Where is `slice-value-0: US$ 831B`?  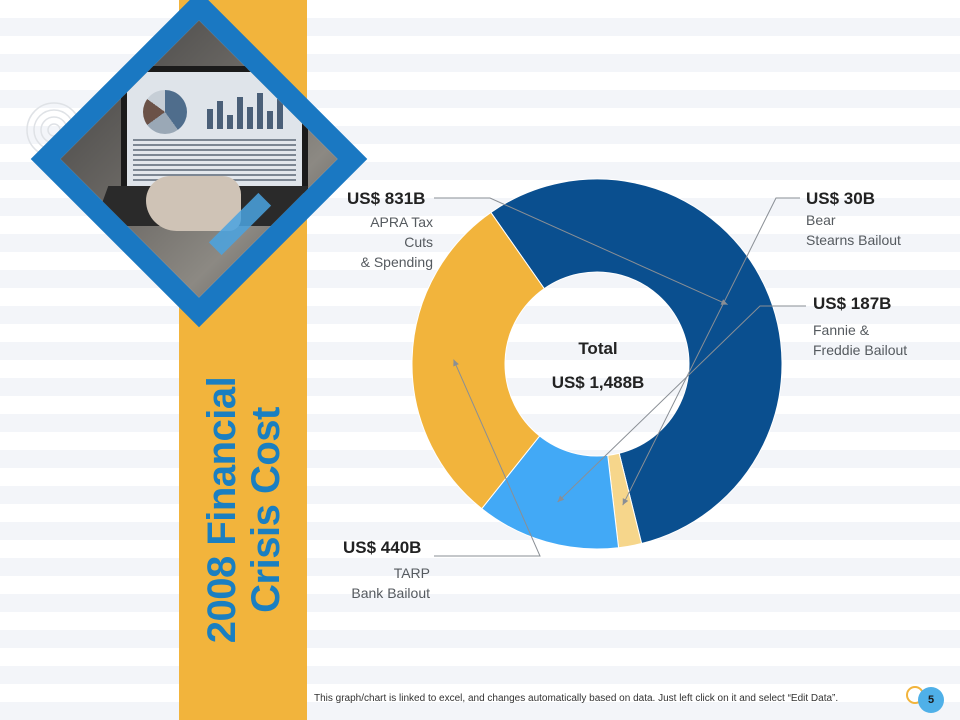
slice-value-0: US$ 831B is located at coordinates (386, 198).